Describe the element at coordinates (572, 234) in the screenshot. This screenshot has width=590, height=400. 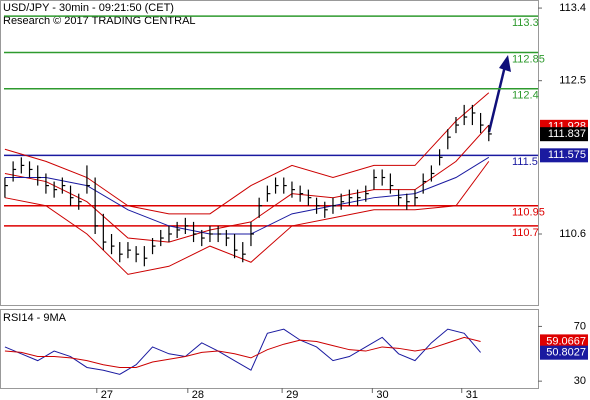
I see `y-tick-label: 110.6` at that location.